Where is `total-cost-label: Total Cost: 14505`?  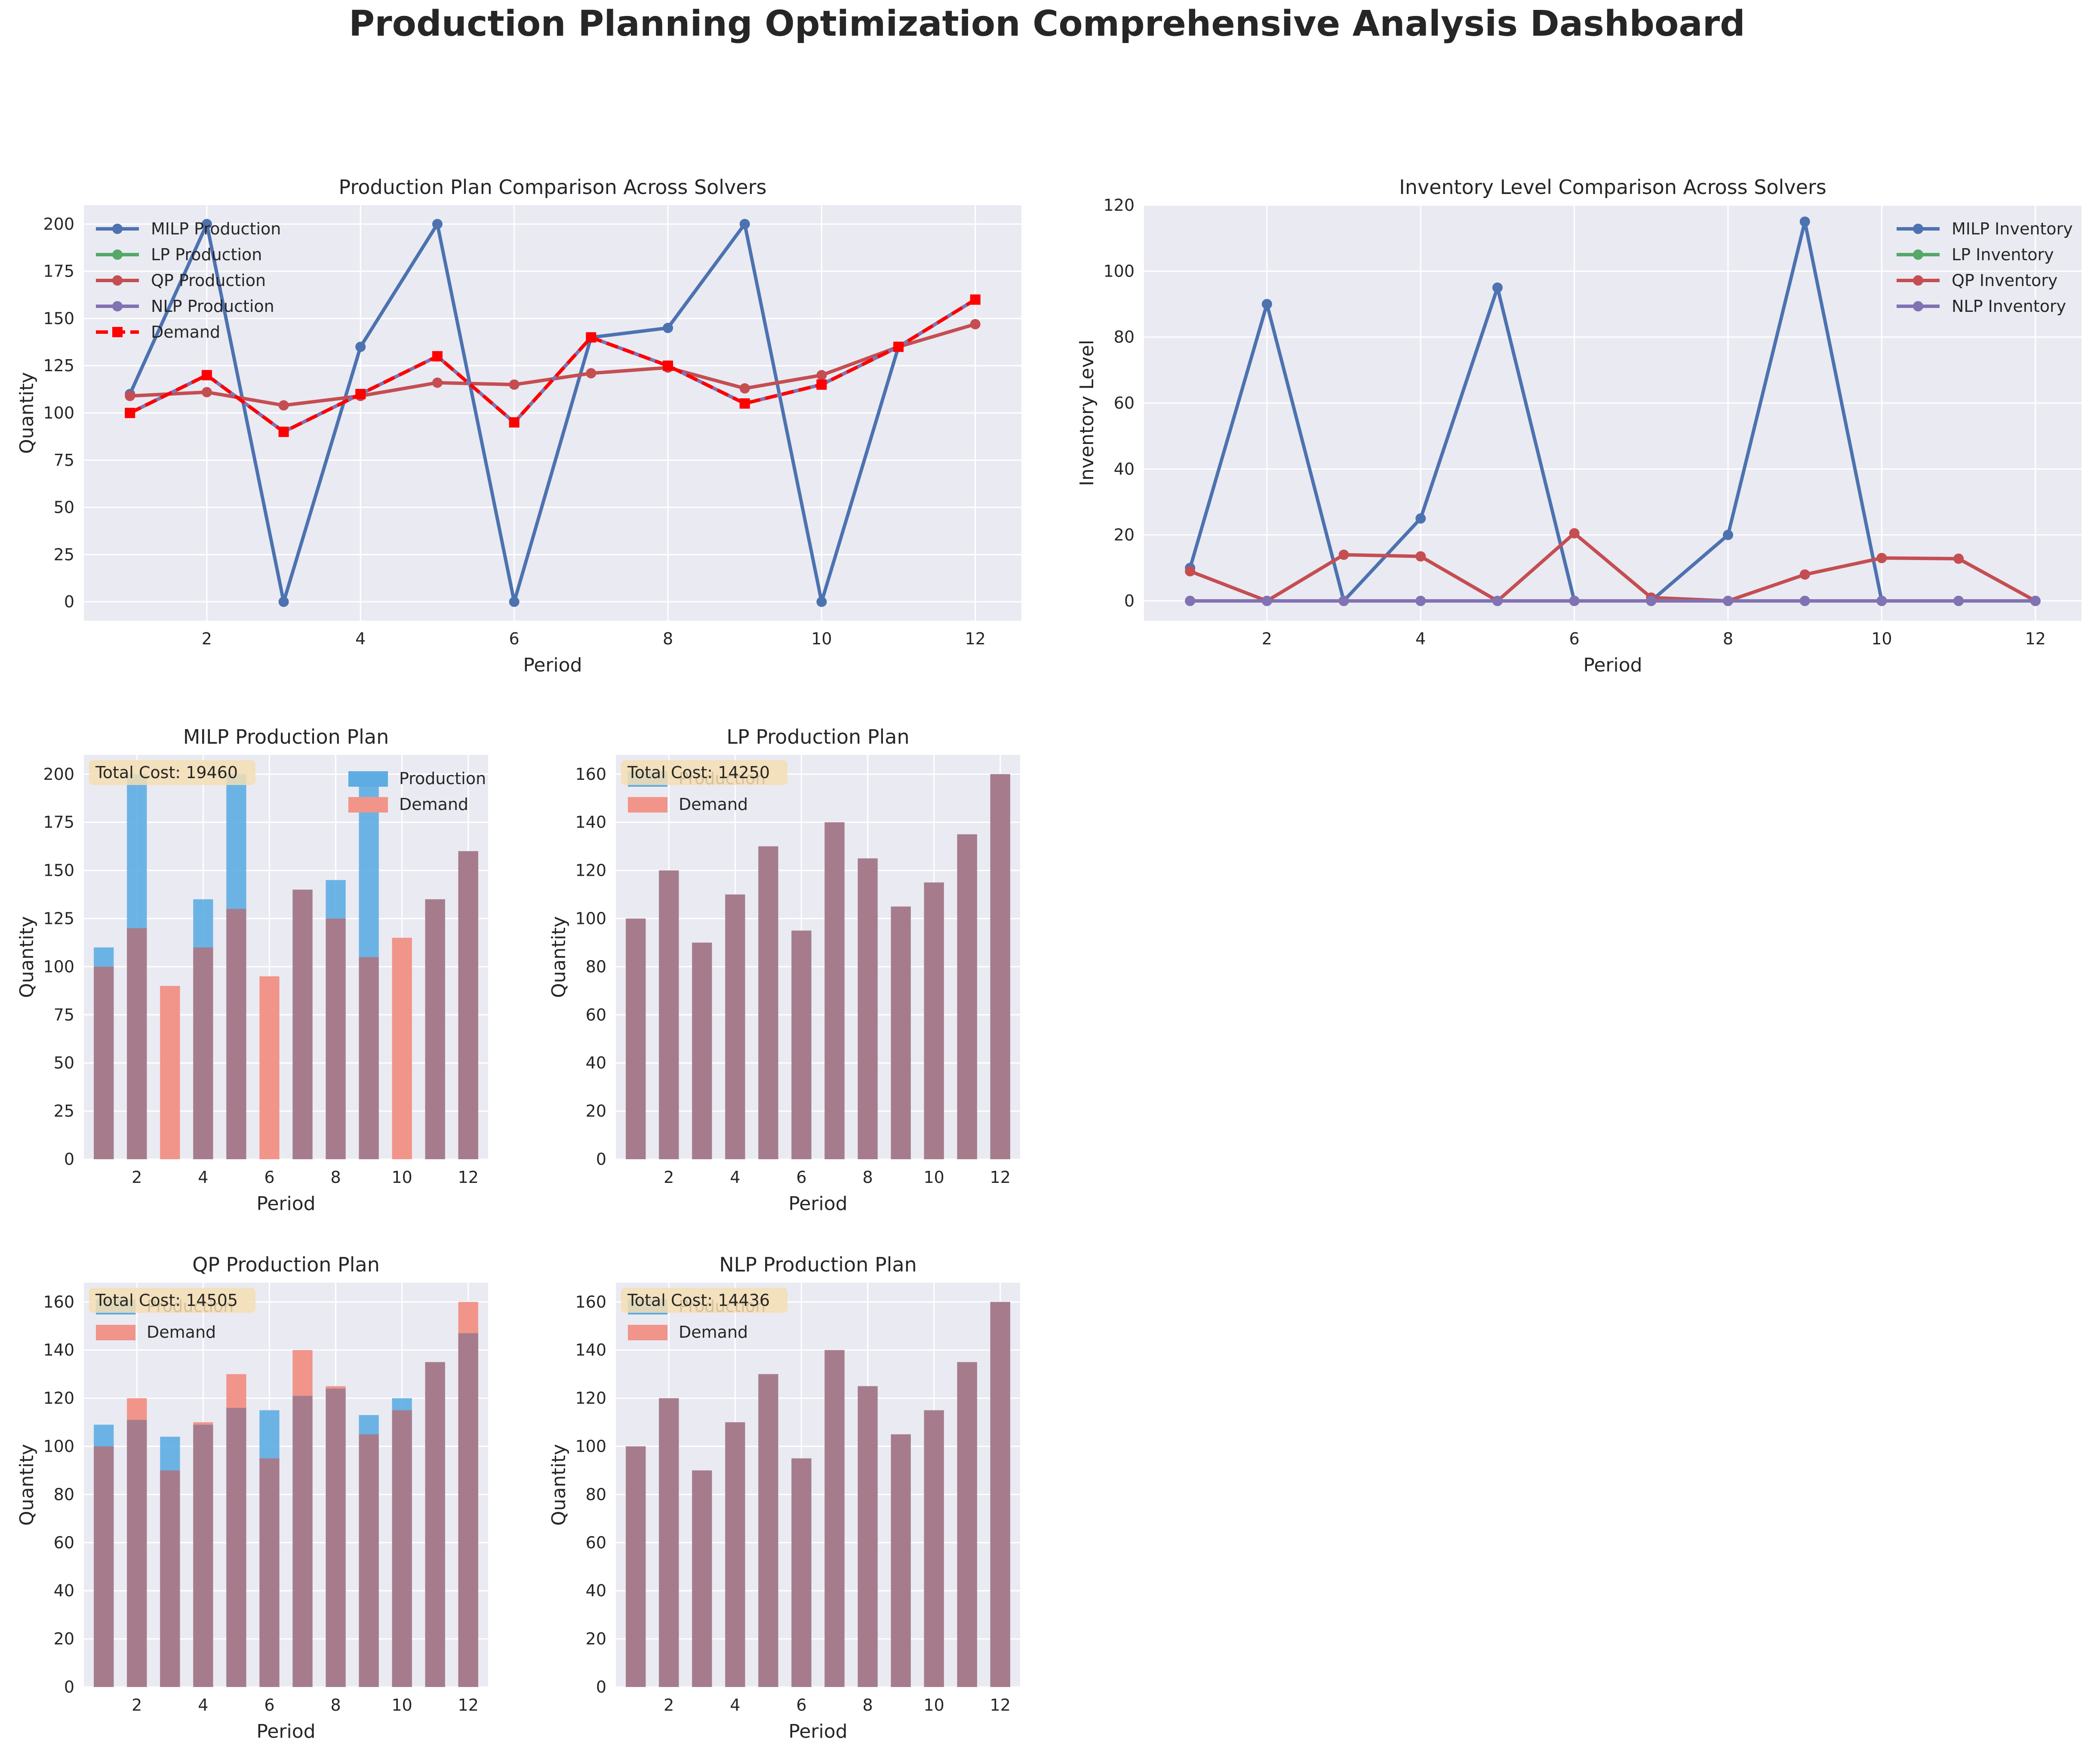
total-cost-label: Total Cost: 14505 is located at coordinates (166, 1300).